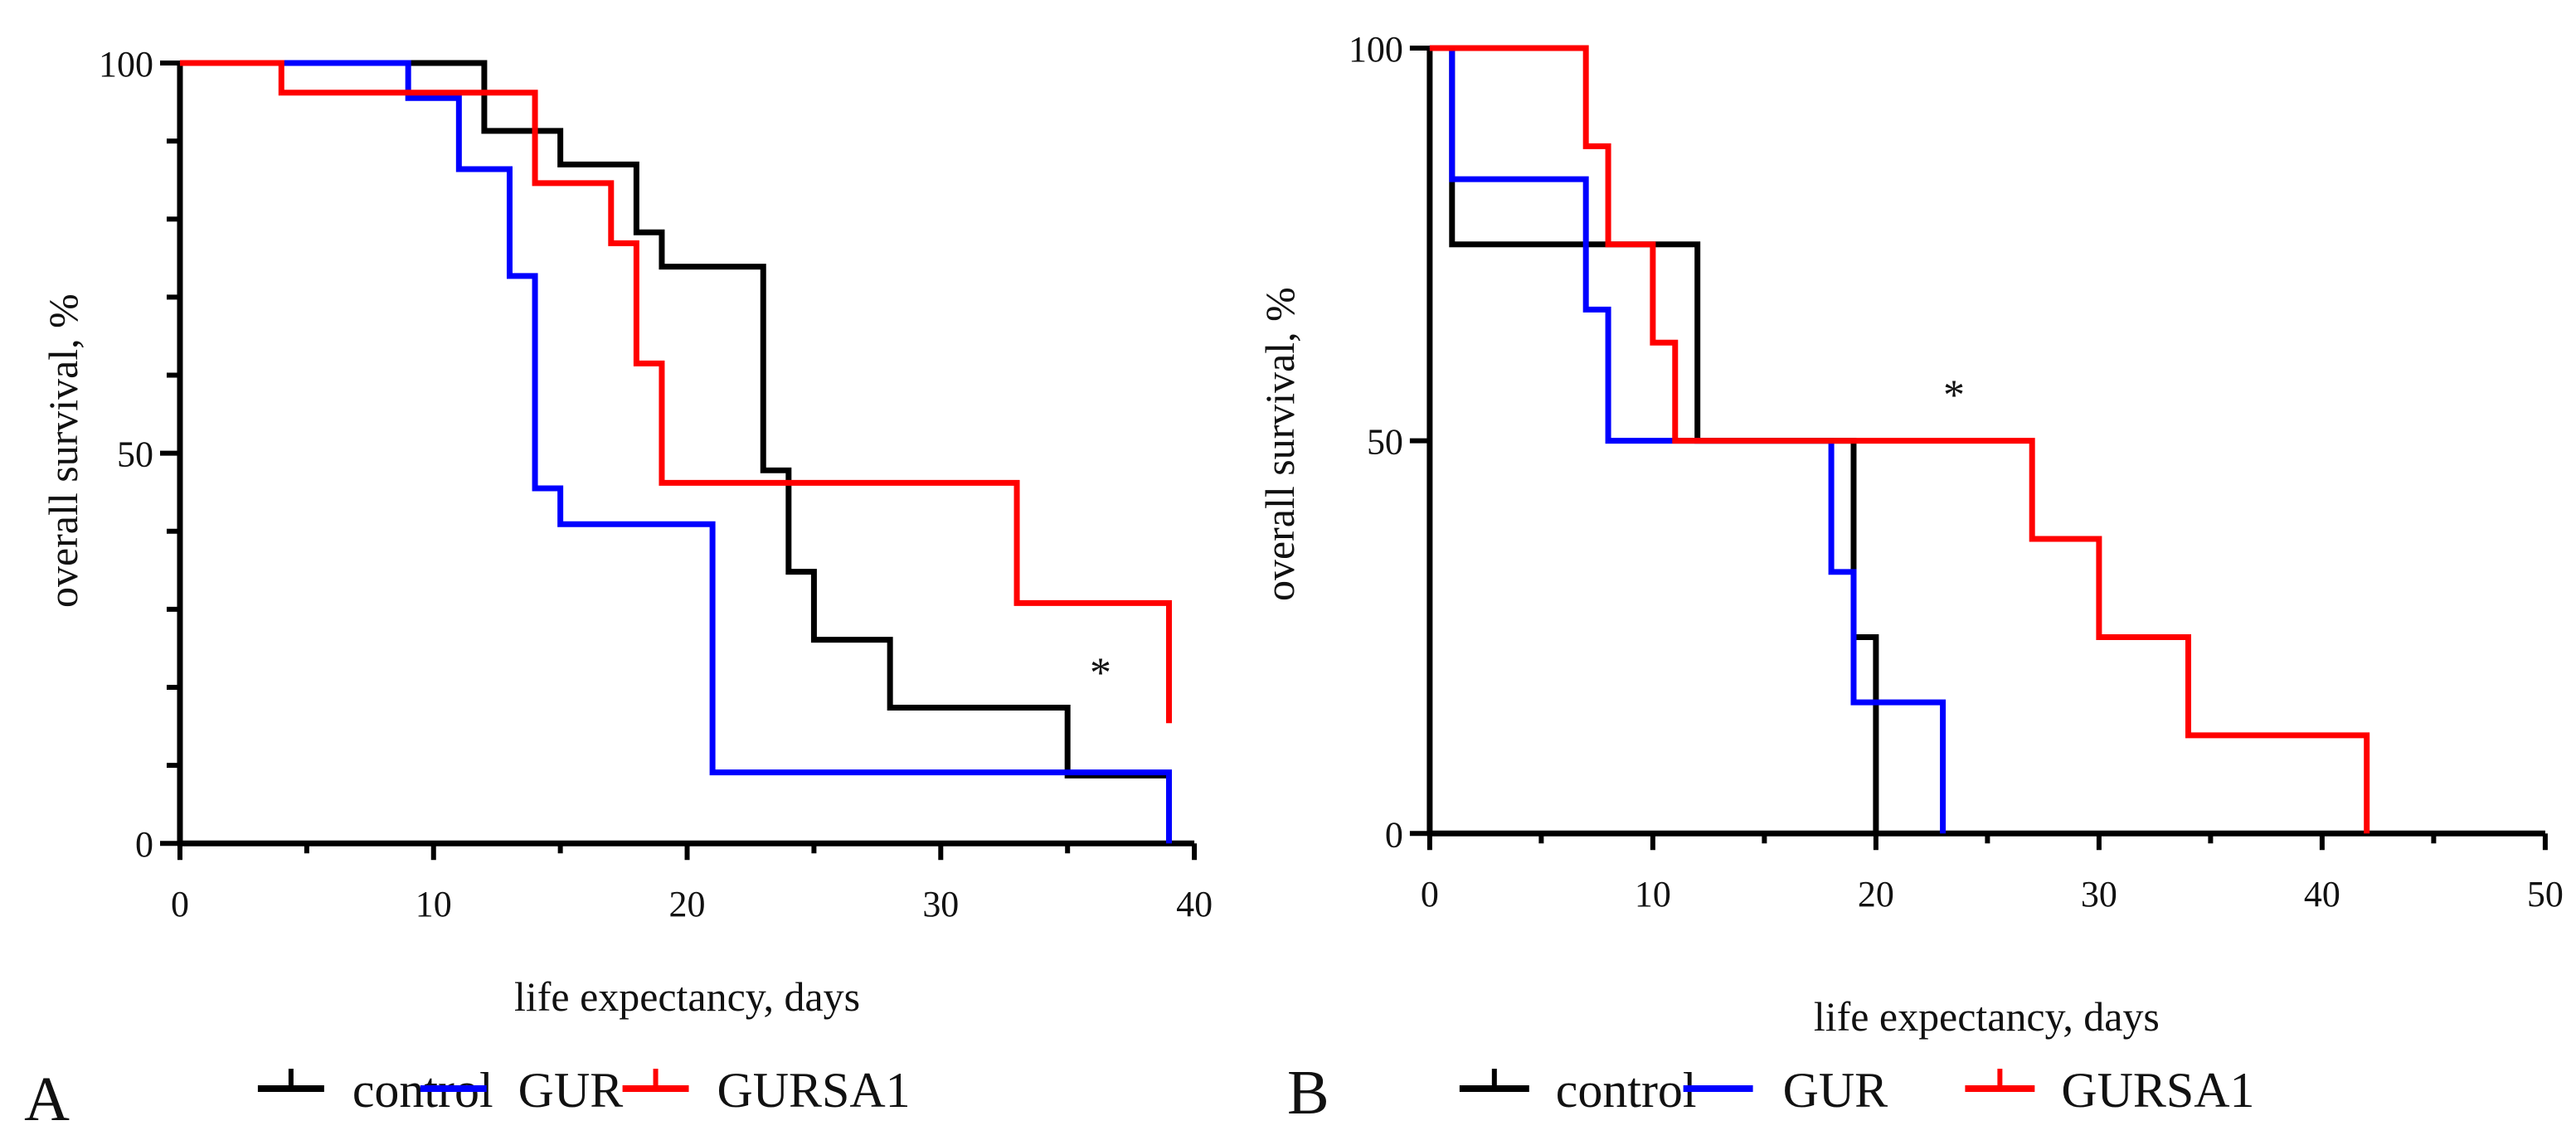  I want to click on legend-label: control, so click(1626, 1090).